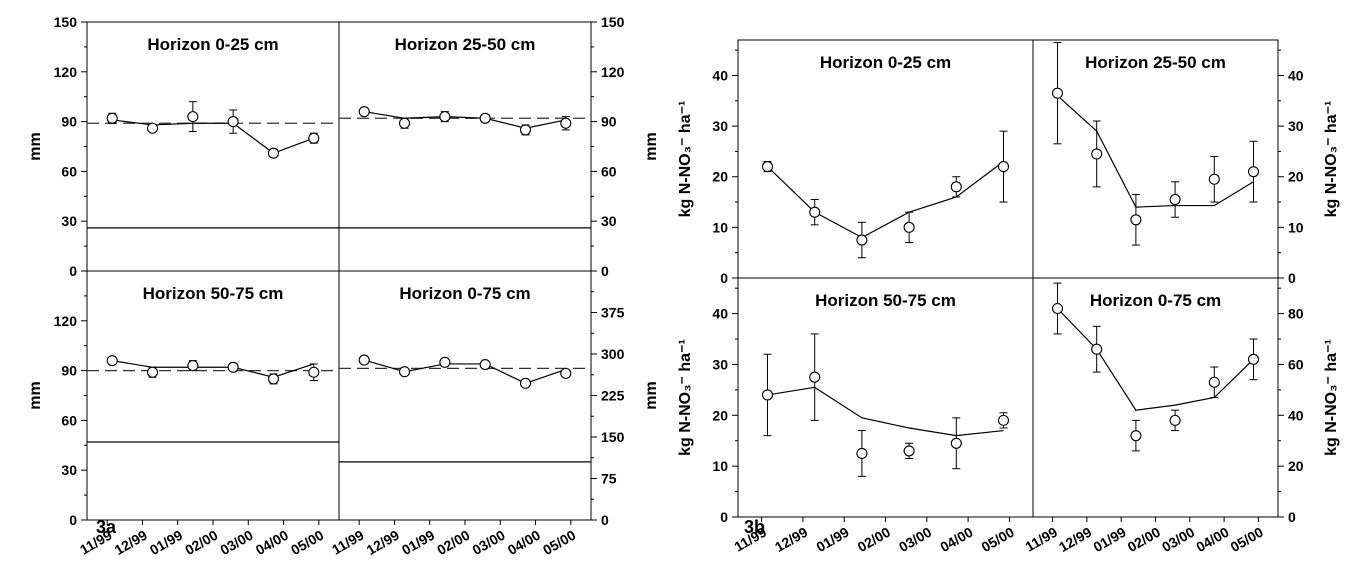  Describe the element at coordinates (613, 22) in the screenshot. I see `y-tick-label: 150` at that location.